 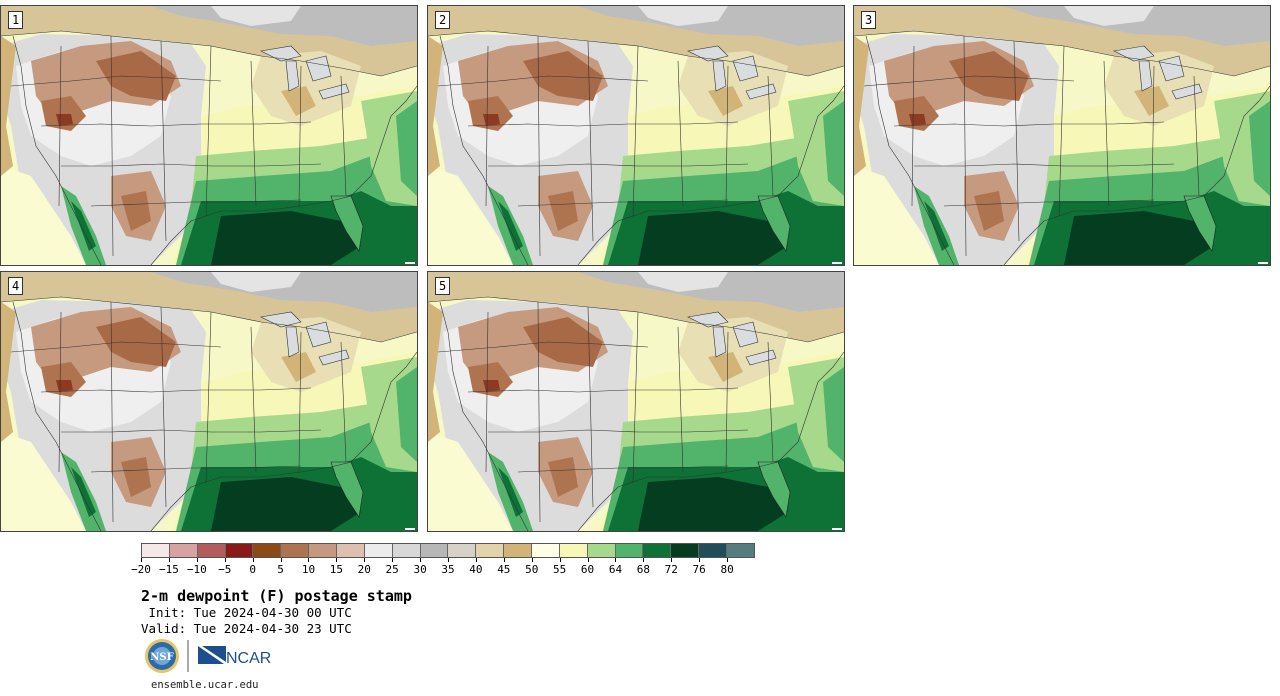 I want to click on map-panel-3: 3, so click(x=1062, y=135).